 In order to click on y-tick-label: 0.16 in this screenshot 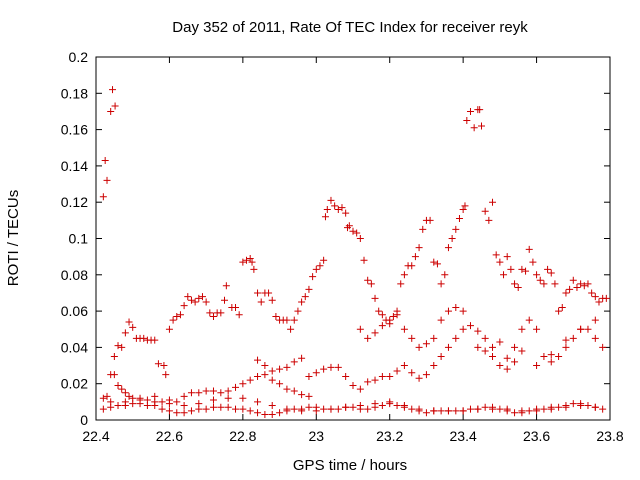, I will do `click(74, 130)`.